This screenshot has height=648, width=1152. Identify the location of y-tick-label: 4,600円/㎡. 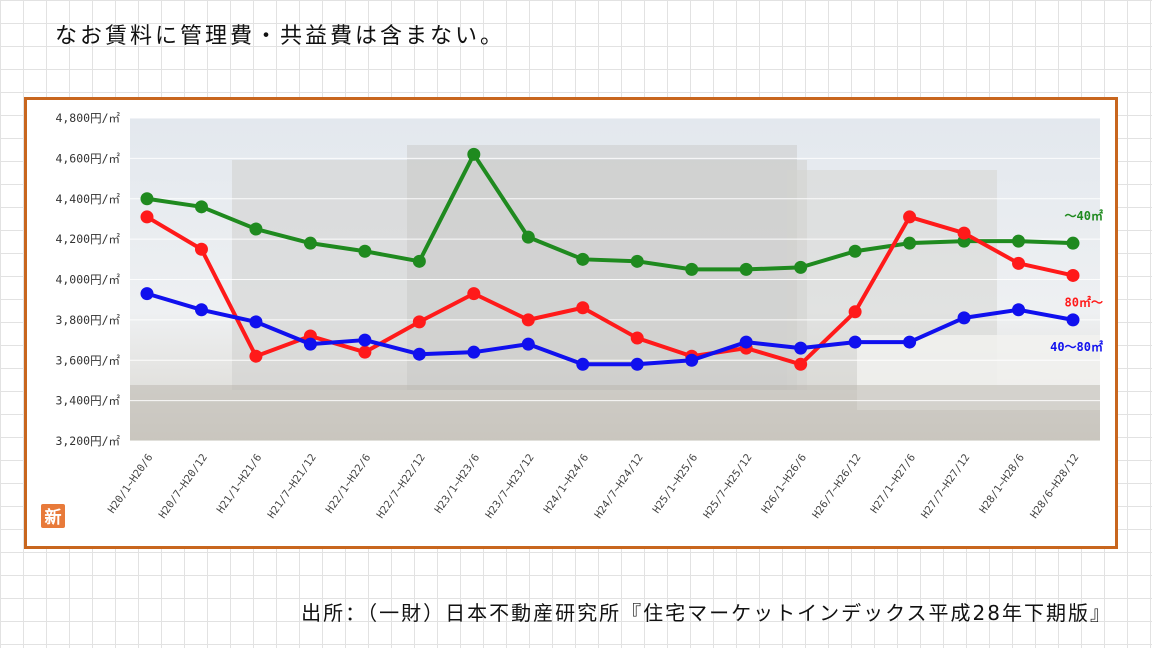
(87, 158).